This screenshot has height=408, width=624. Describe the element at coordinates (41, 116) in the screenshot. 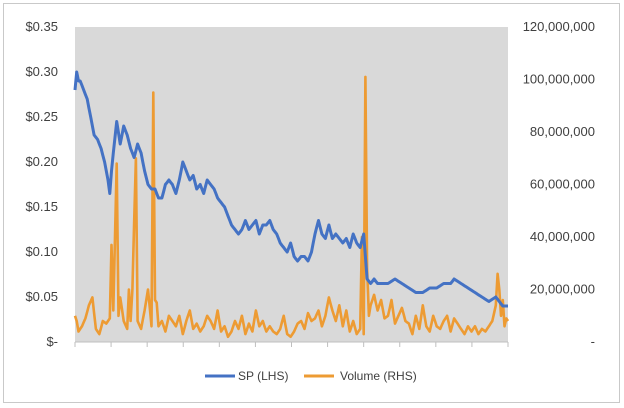

I see `left-tick-label: $0.25` at that location.